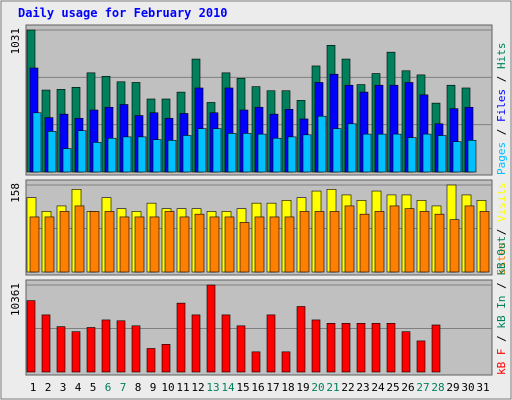  Describe the element at coordinates (501, 56) in the screenshot. I see `legend-entry: Hits` at that location.